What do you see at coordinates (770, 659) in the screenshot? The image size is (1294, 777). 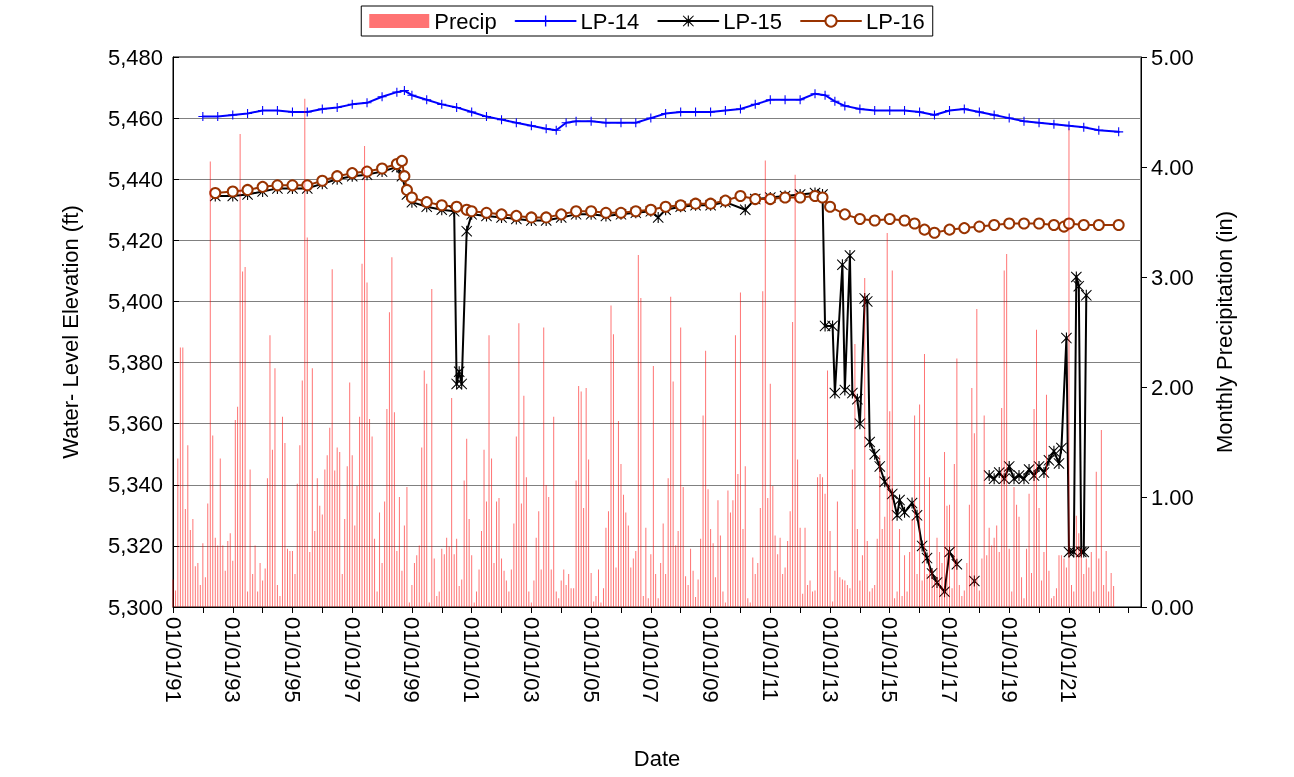 I see `x-tick-label: 01/01/11` at bounding box center [770, 659].